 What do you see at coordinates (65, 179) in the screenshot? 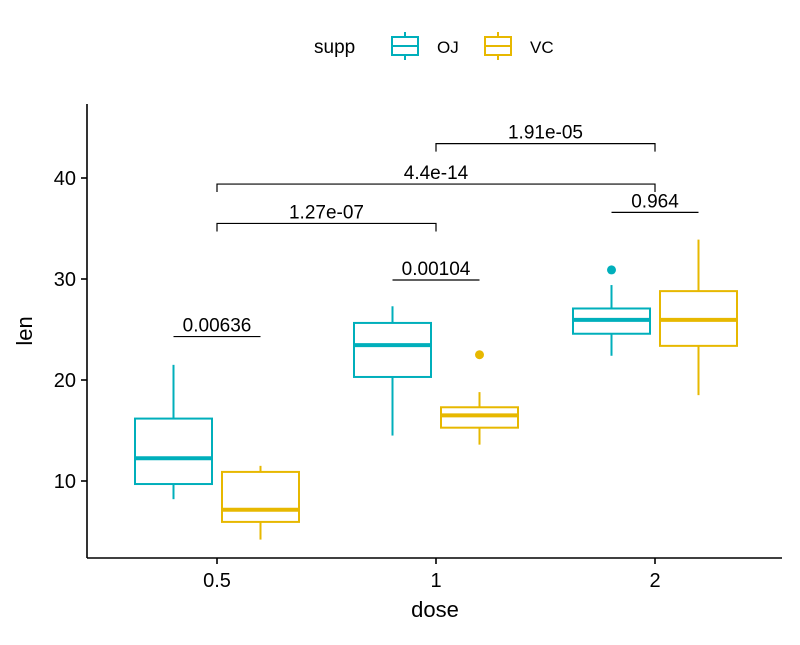
I see `y-tick-label: 40` at bounding box center [65, 179].